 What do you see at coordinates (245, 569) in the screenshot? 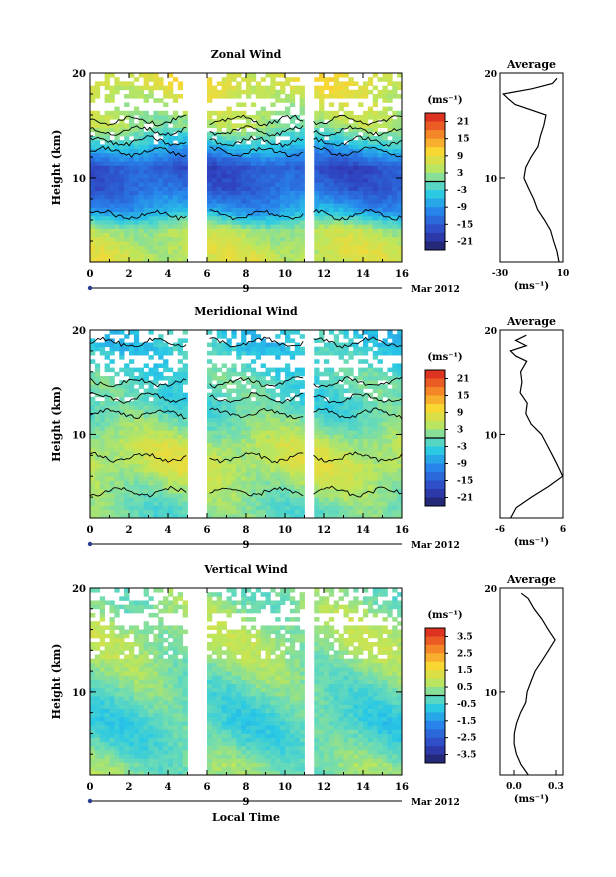
I see `panel-title: Vertical Wind` at bounding box center [245, 569].